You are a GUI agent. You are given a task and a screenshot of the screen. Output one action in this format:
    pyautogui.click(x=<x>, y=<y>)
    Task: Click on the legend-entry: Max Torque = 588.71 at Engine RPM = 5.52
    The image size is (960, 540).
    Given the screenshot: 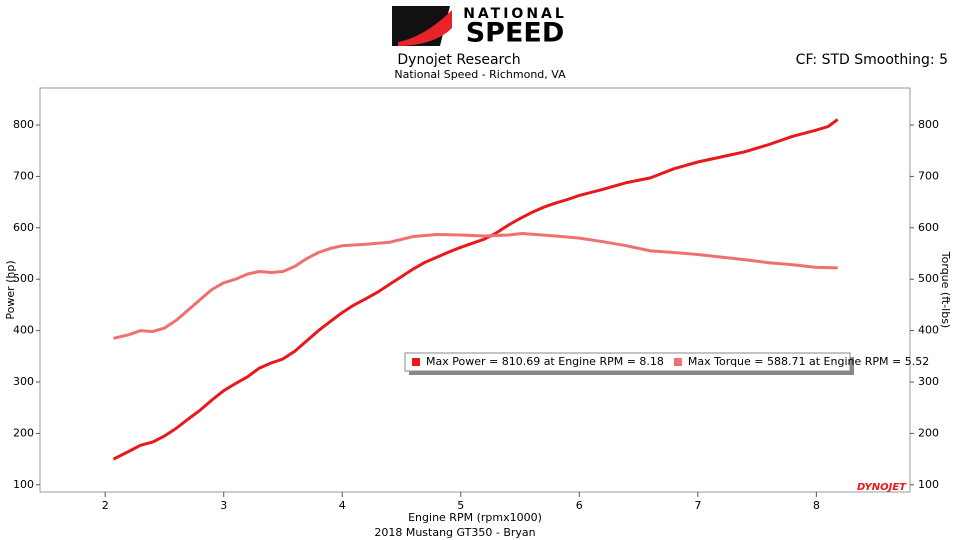 What is the action you would take?
    pyautogui.click(x=808, y=361)
    